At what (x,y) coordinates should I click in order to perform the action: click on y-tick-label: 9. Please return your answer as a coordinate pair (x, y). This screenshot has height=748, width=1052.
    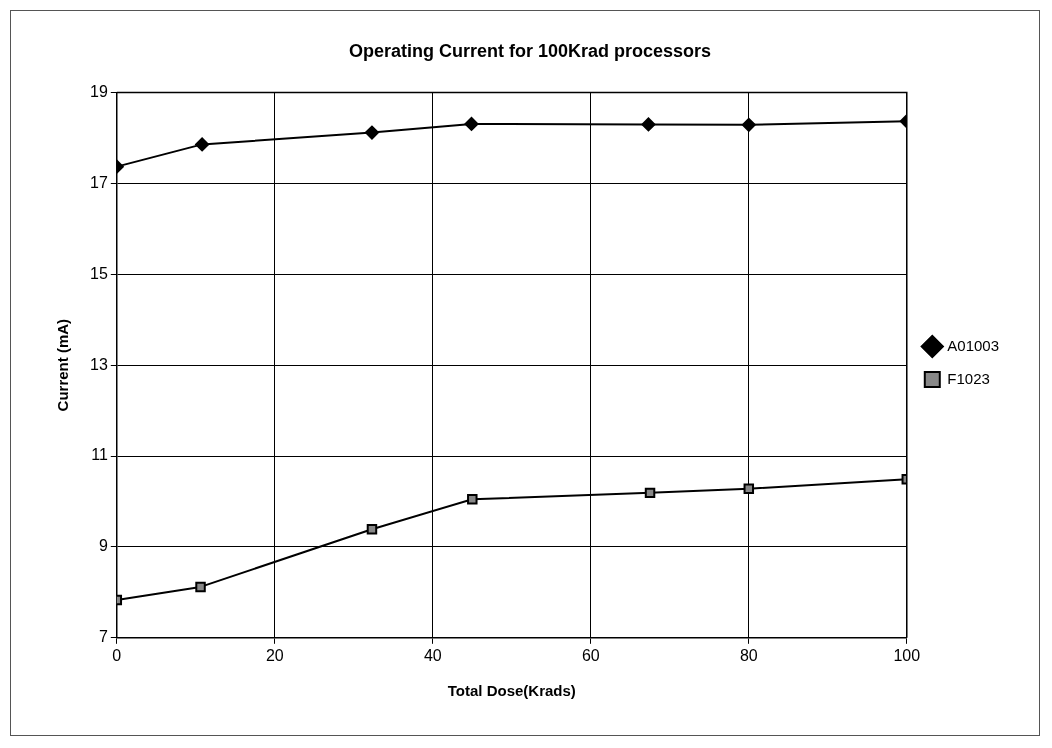
    Looking at the image, I should click on (103, 546).